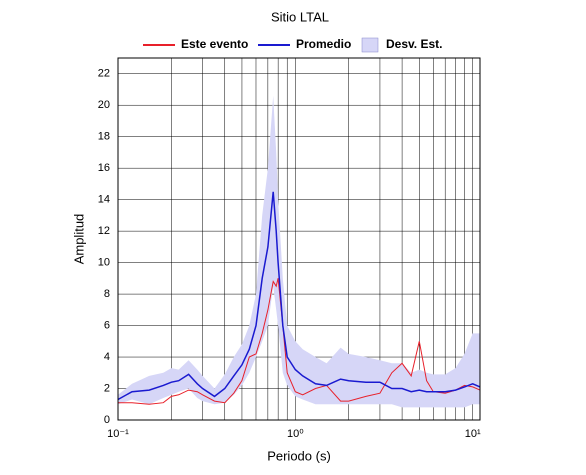 This screenshot has height=475, width=586. I want to click on y-tick-label: 16, so click(104, 168).